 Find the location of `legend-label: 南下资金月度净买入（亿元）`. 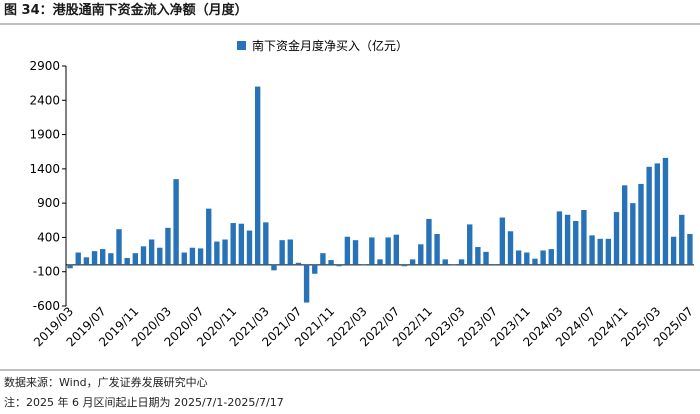

legend-label: 南下资金月度净买入（亿元） is located at coordinates (330, 45).